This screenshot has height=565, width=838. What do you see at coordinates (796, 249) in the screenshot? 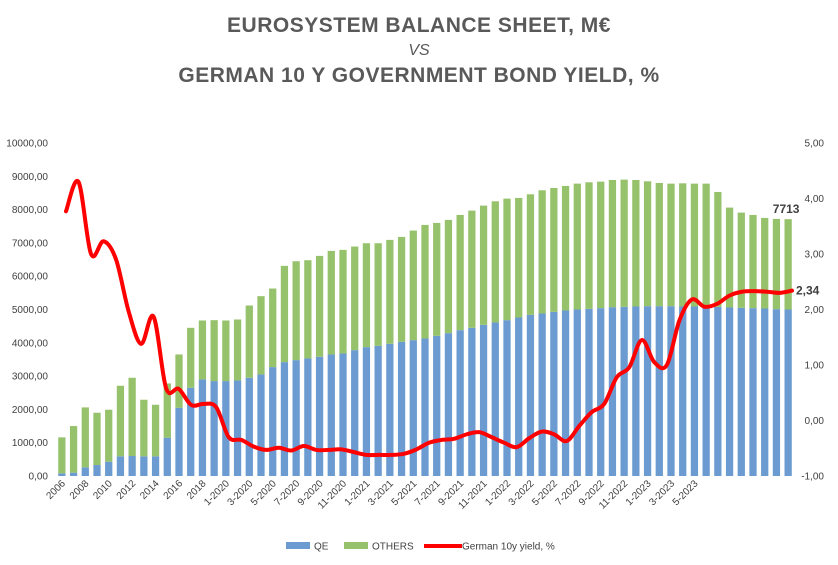
I see `annotations: 7713 2,34` at bounding box center [796, 249].